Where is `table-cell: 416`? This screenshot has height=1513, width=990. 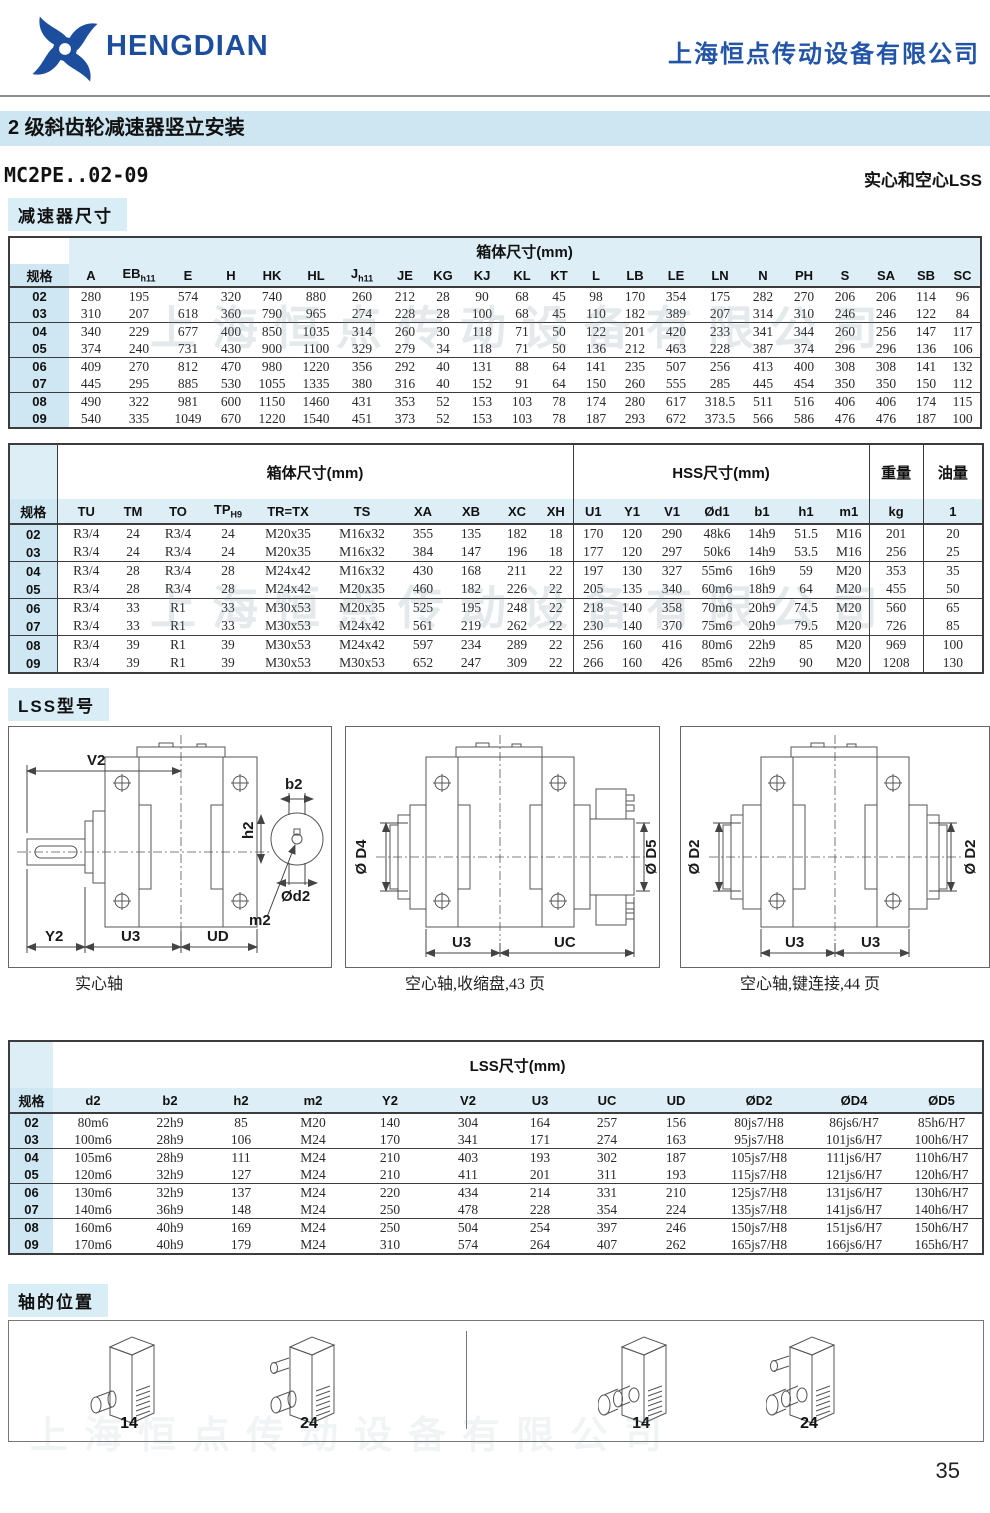
table-cell: 416 is located at coordinates (672, 644).